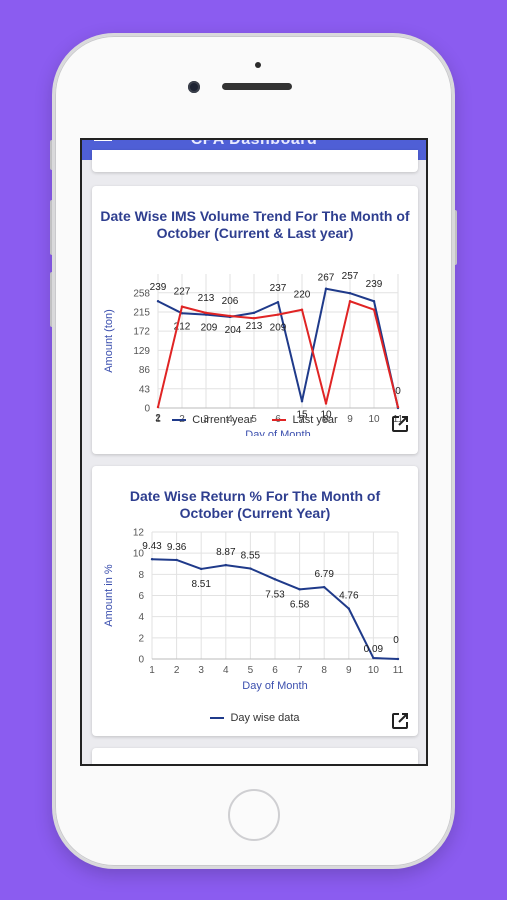 This screenshot has height=900, width=507. What do you see at coordinates (141, 660) in the screenshot?
I see `y-tick-label: 0` at bounding box center [141, 660].